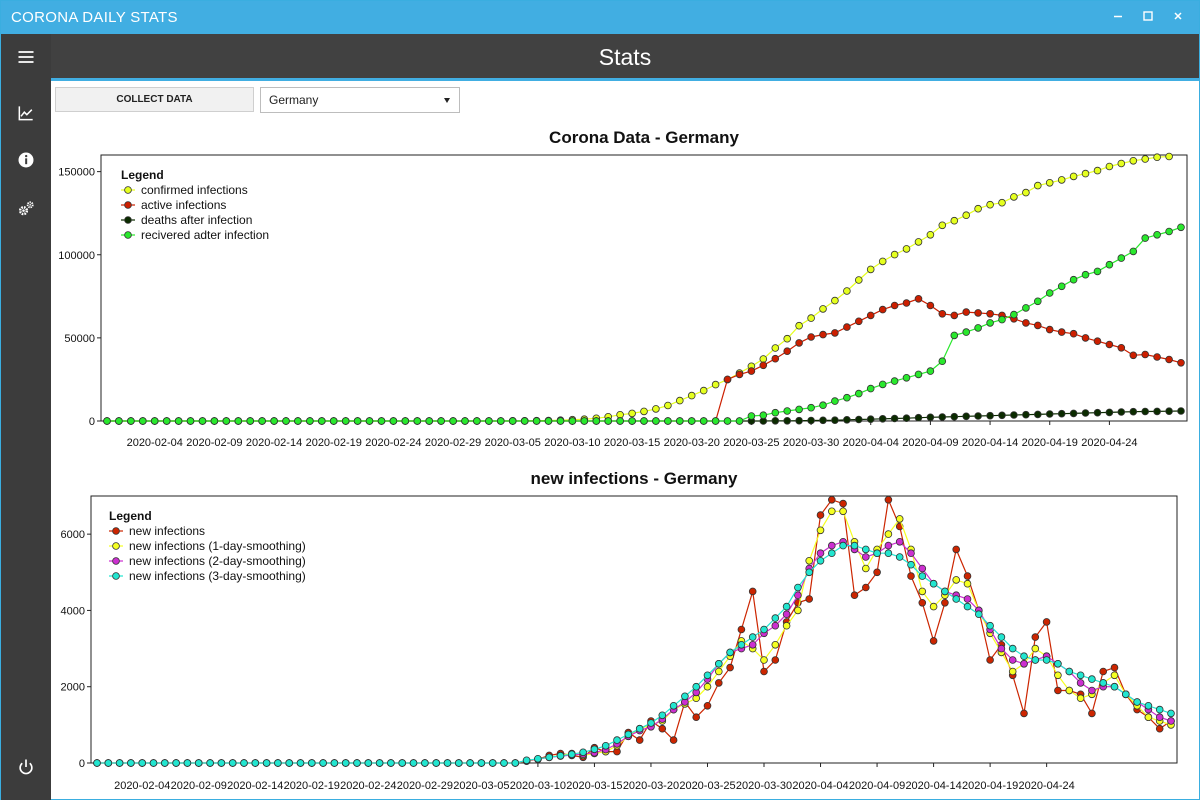 This screenshot has height=800, width=1200. Describe the element at coordinates (1109, 443) in the screenshot. I see `x-tick-label: 2020-04-24` at that location.